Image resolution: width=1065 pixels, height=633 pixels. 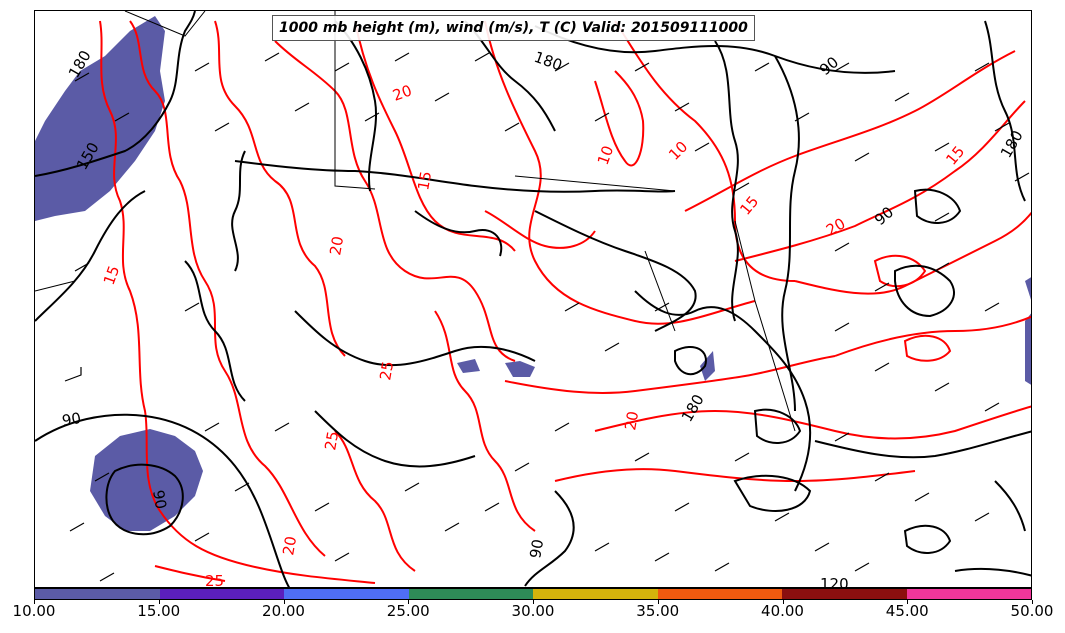 What do you see at coordinates (34, 611) in the screenshot?
I see `colorbar-tick-label: 10.00` at bounding box center [34, 611].